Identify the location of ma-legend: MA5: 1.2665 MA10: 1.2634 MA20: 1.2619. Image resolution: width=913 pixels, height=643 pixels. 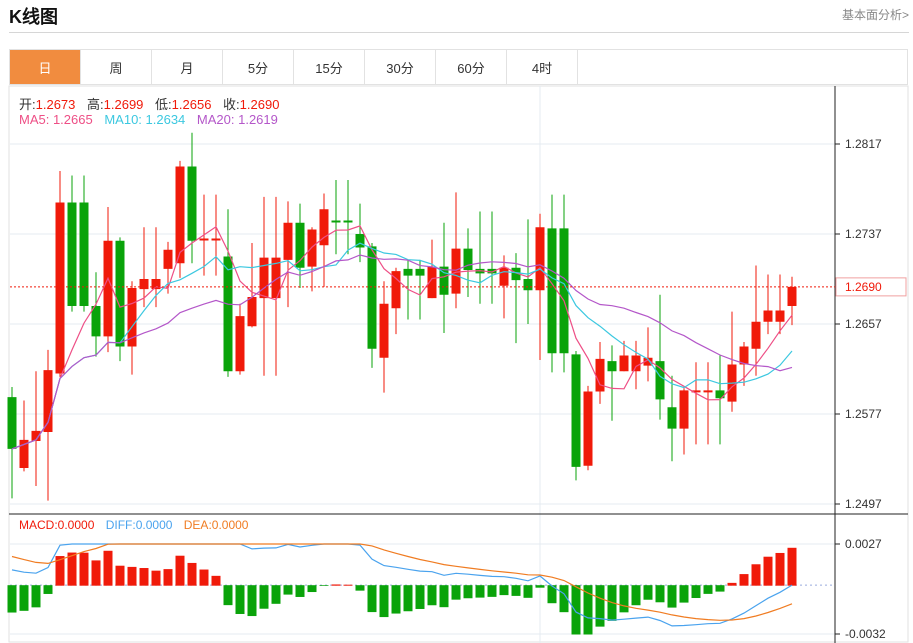
(152, 119).